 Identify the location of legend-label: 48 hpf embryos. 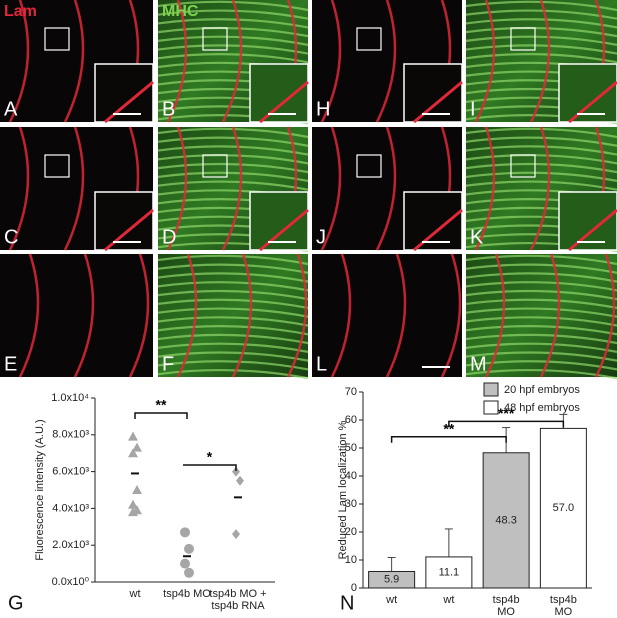
(542, 408).